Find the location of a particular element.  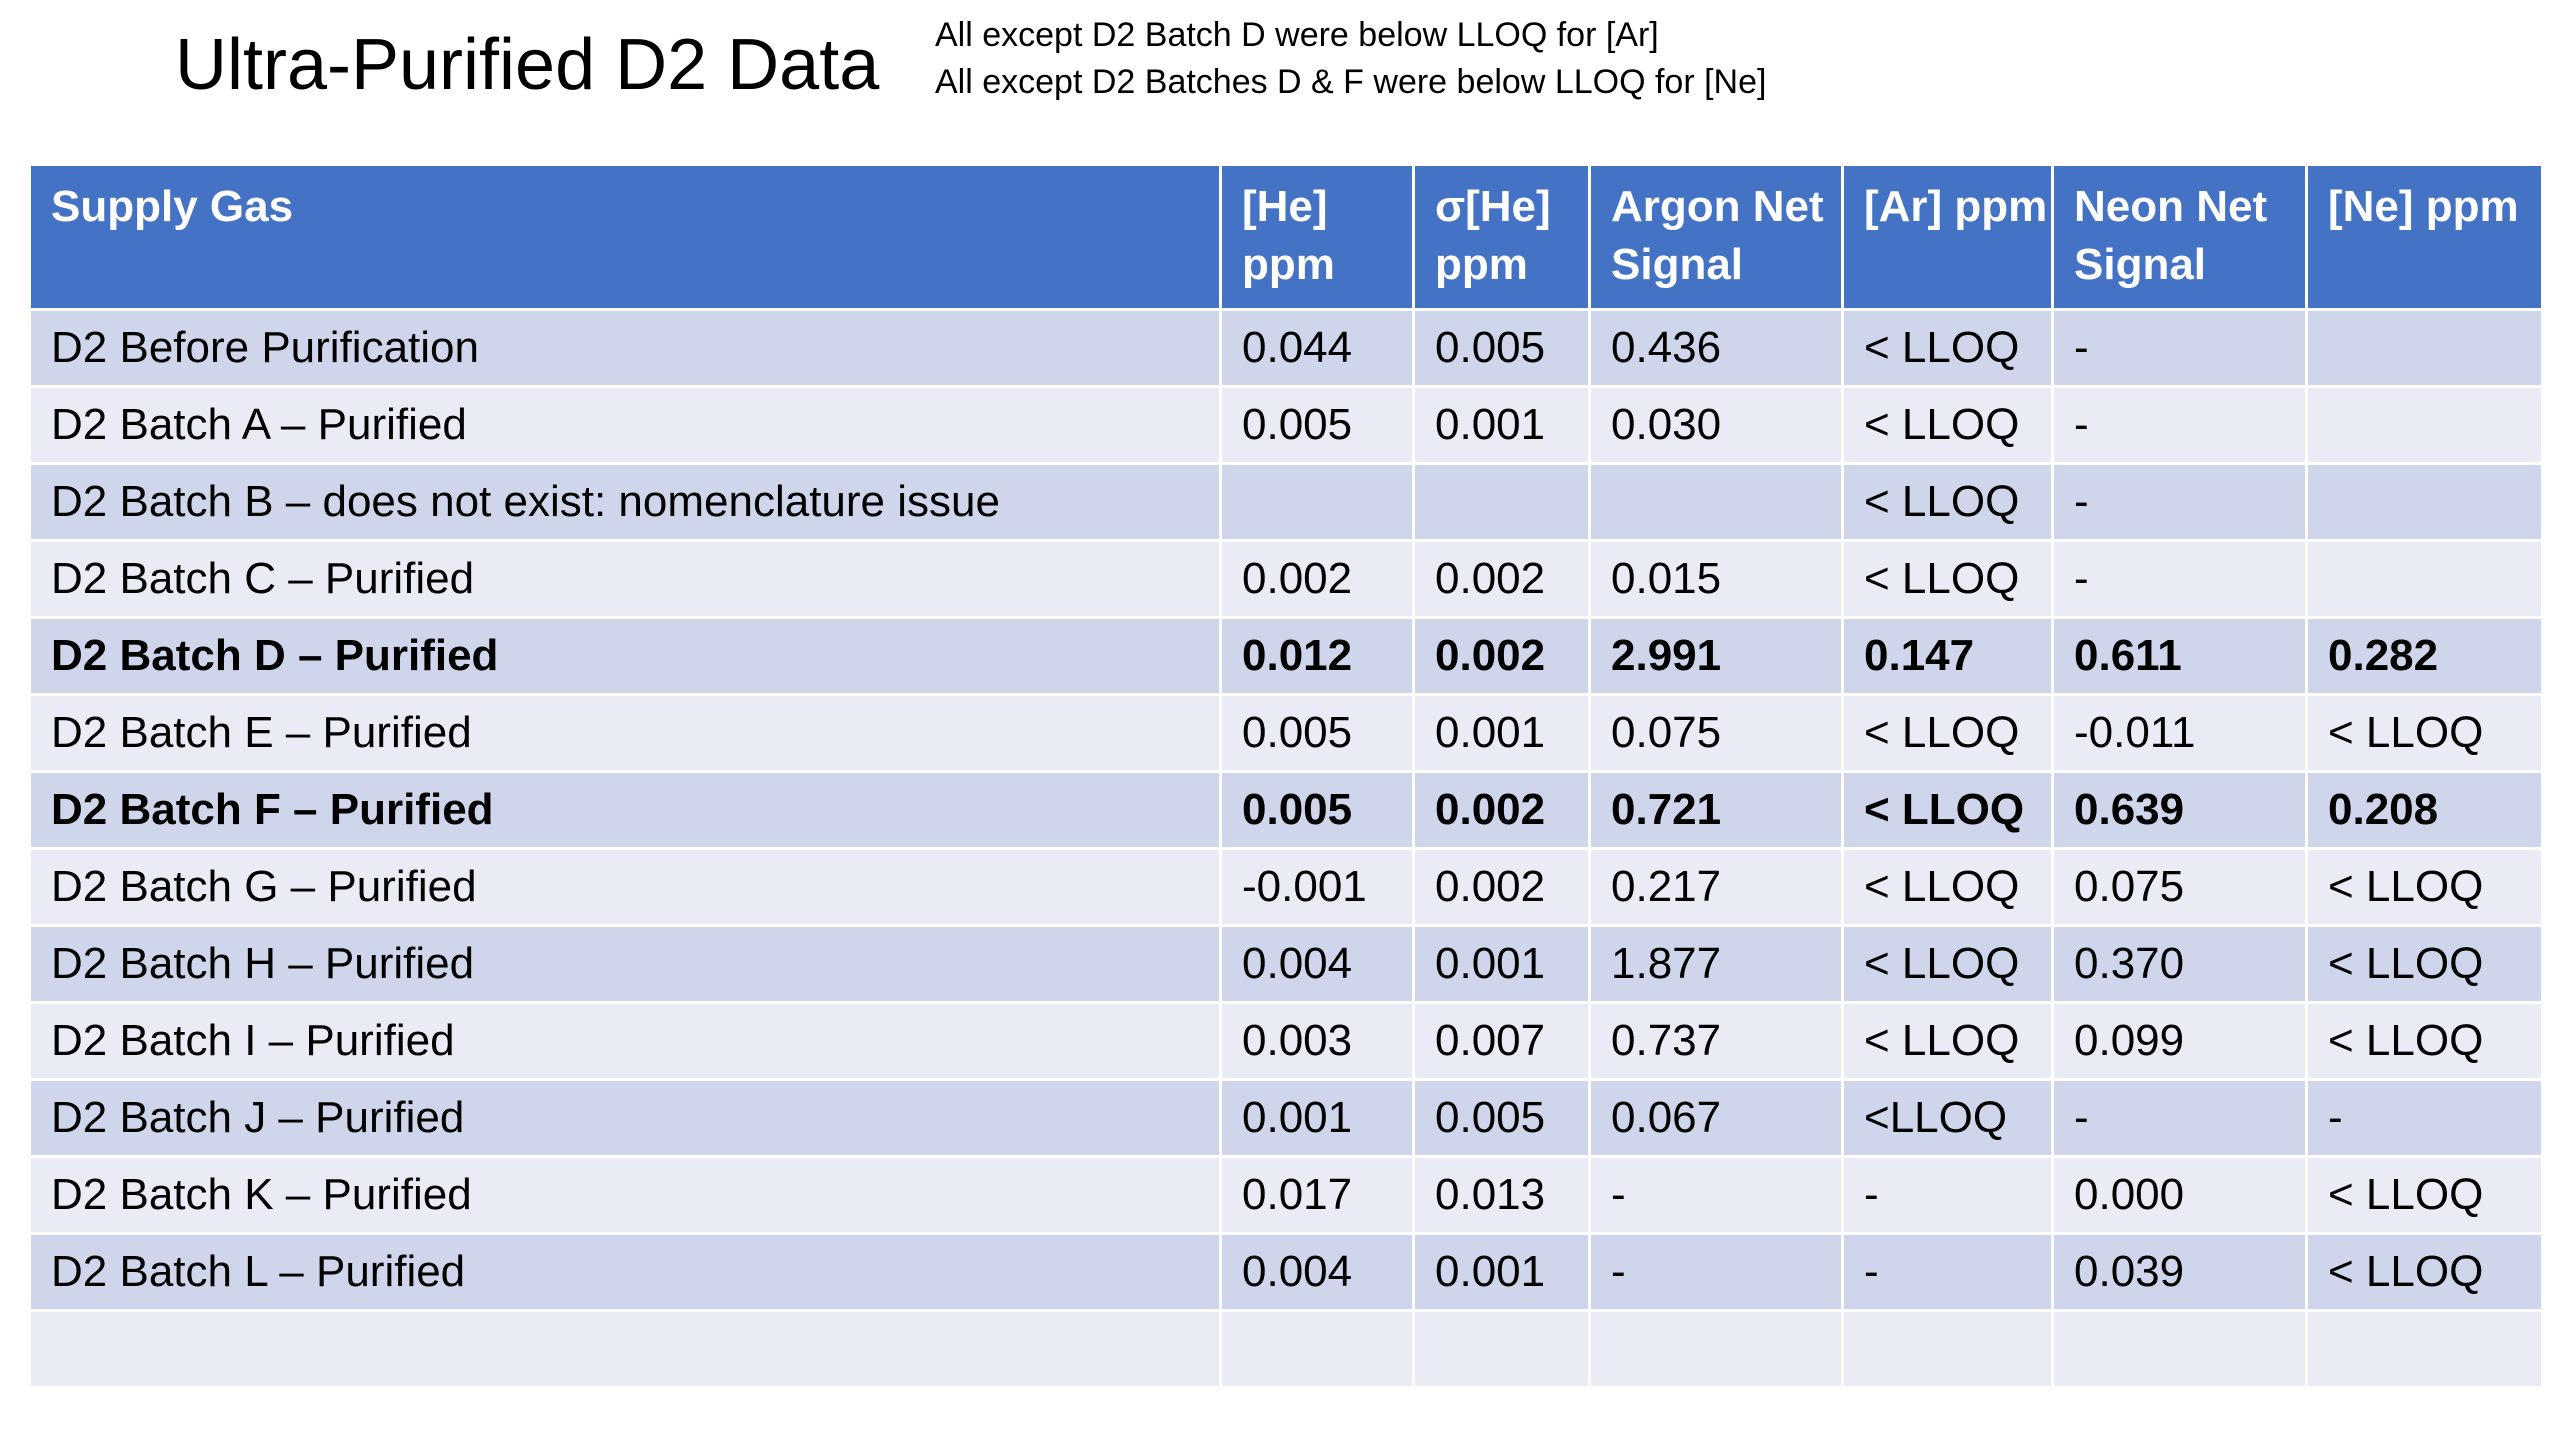

cell-argon-net-signal is located at coordinates (1716, 502).